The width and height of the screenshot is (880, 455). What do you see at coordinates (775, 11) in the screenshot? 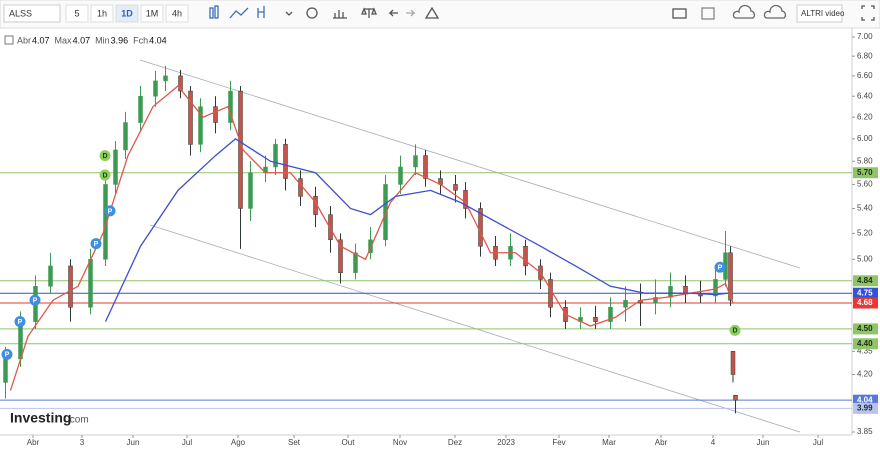
I see `icon-cloud-up` at bounding box center [775, 11].